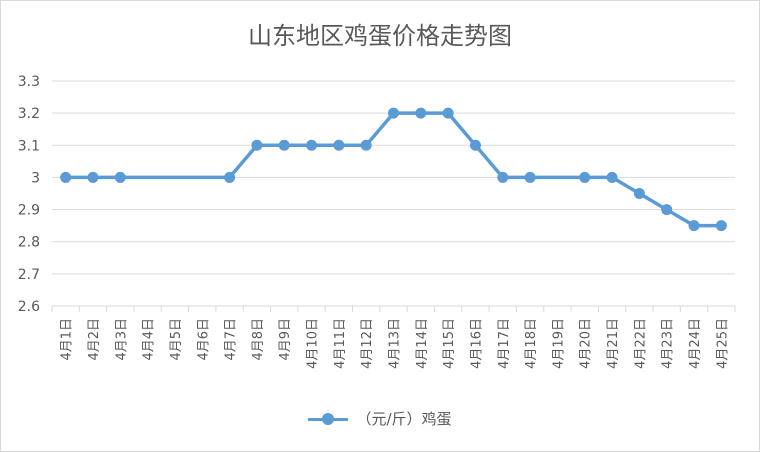  What do you see at coordinates (176, 339) in the screenshot?
I see `x-tick-label: 4月5日` at bounding box center [176, 339].